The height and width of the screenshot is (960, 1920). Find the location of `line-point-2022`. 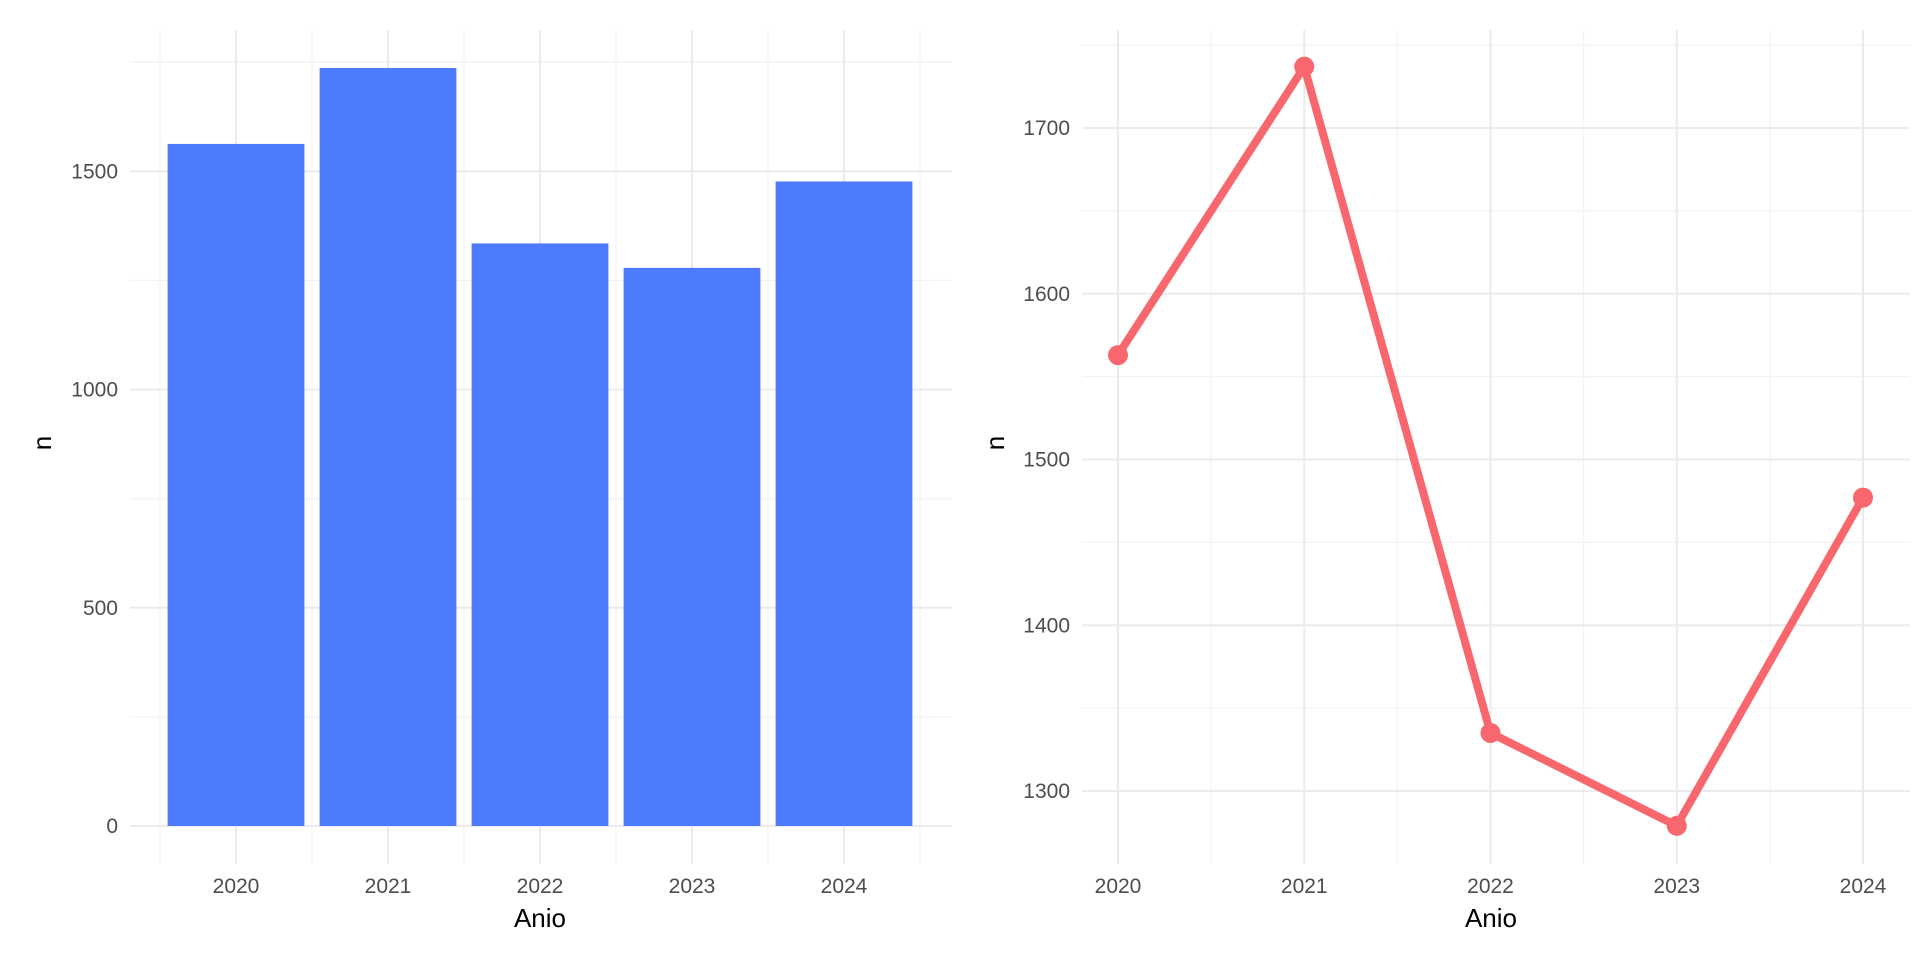

line-point-2022 is located at coordinates (1490, 732).